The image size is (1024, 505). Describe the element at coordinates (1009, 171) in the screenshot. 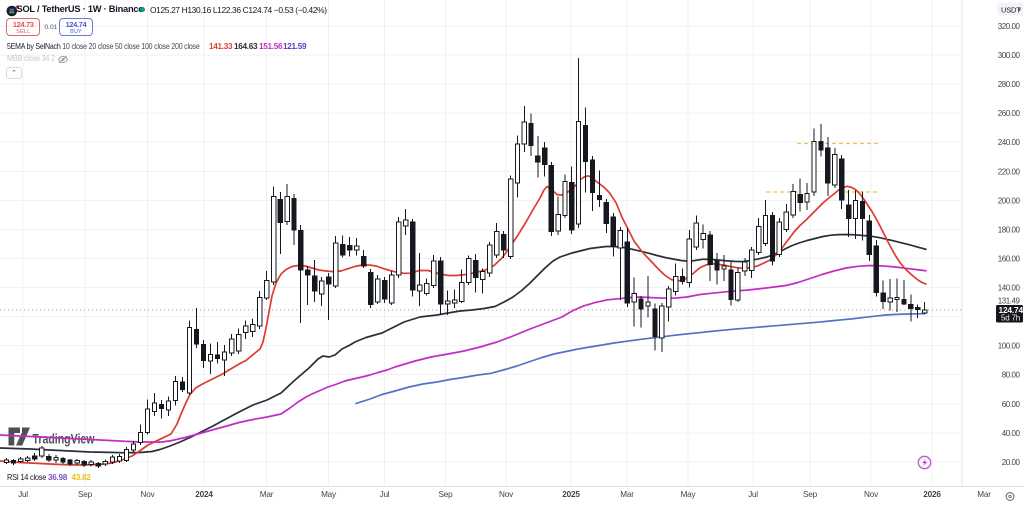

I see `svg-text: 220.00` at that location.